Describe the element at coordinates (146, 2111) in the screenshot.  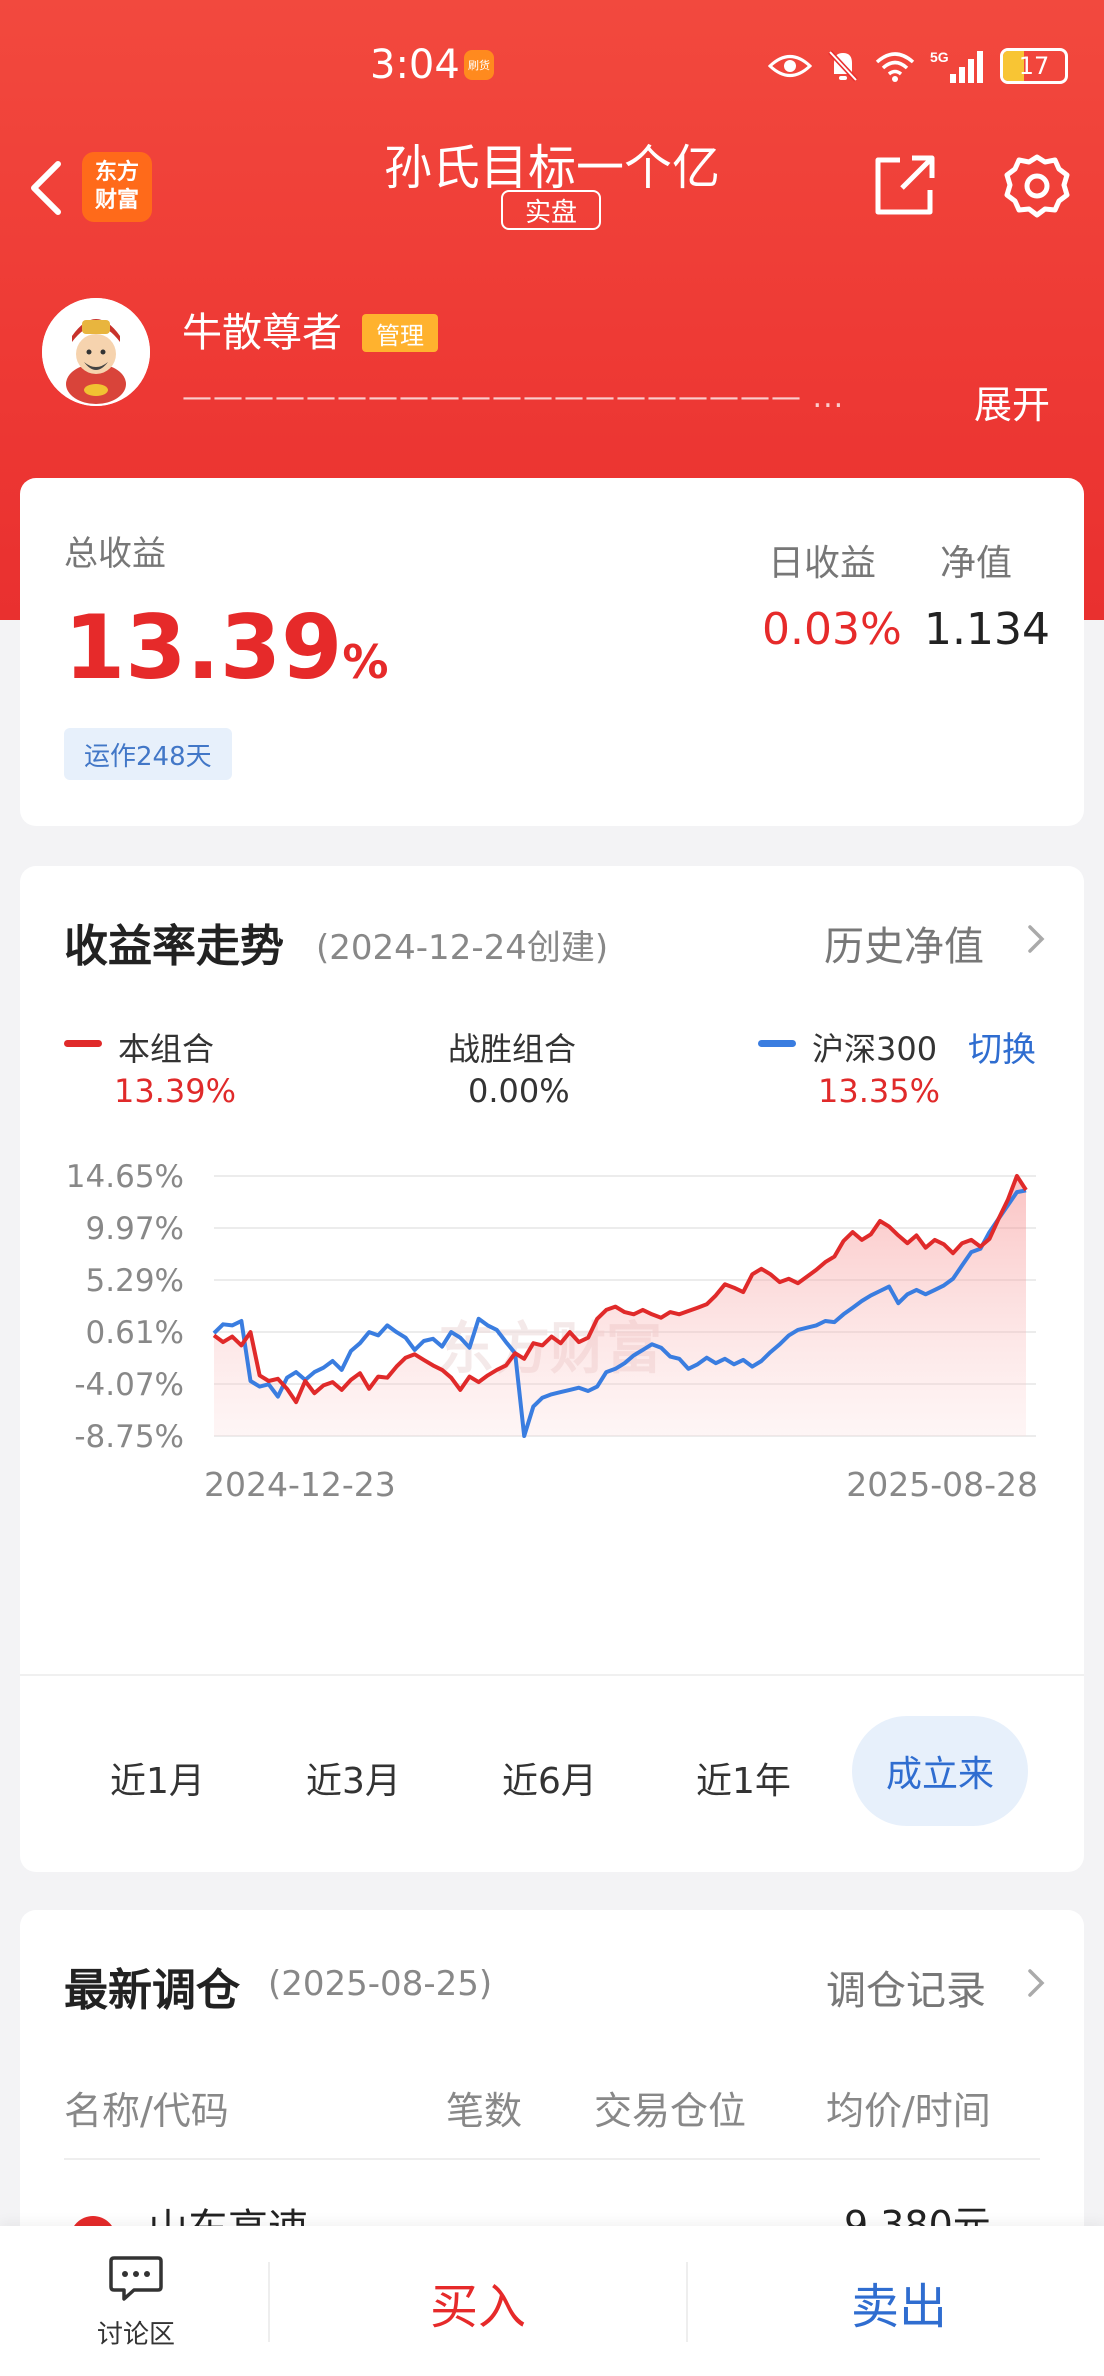
I see `column-header-name: 名称/代码` at that location.